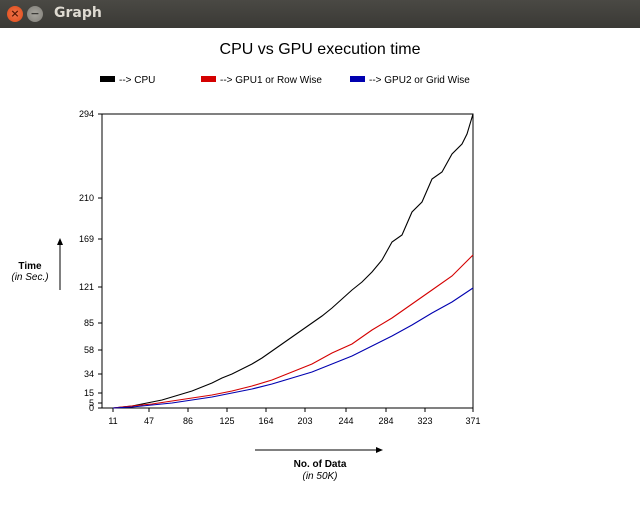 This screenshot has width=640, height=508. Describe the element at coordinates (188, 421) in the screenshot. I see `x-tick-label: 86` at that location.